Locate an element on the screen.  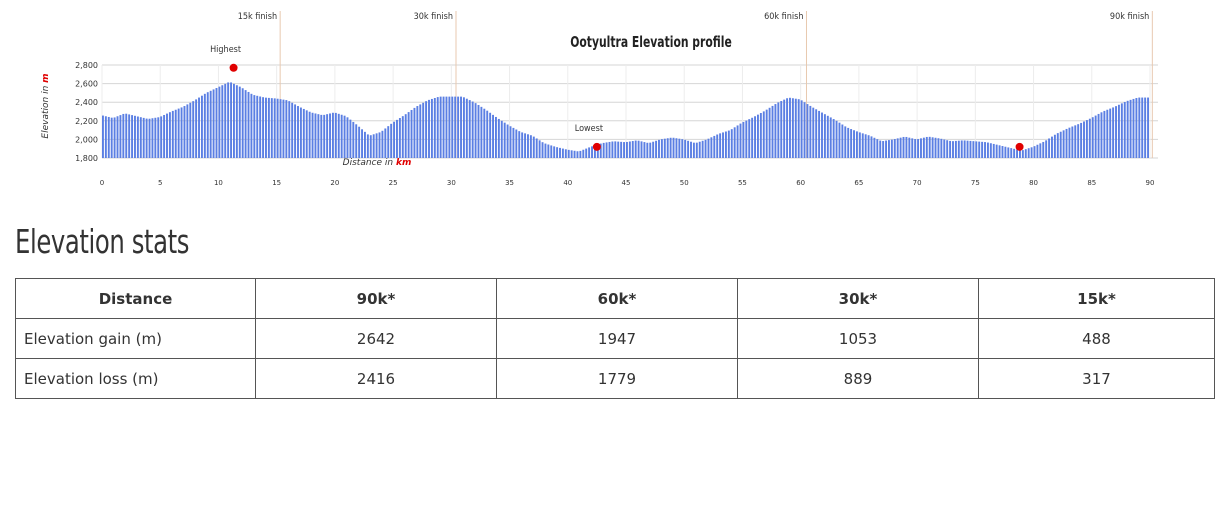
x-tick-label: 45 is located at coordinates (626, 183).